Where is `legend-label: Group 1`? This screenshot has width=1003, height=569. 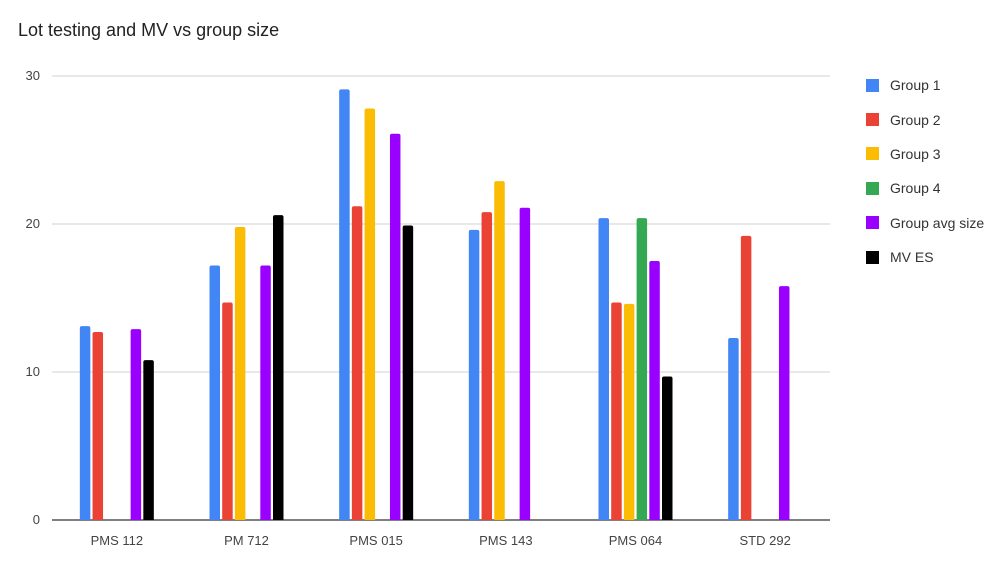 legend-label: Group 1 is located at coordinates (915, 85).